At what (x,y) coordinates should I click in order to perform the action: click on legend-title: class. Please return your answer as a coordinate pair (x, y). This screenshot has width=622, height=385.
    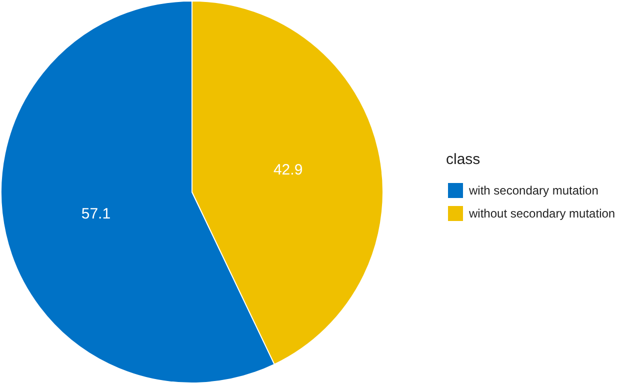
    Looking at the image, I should click on (463, 159).